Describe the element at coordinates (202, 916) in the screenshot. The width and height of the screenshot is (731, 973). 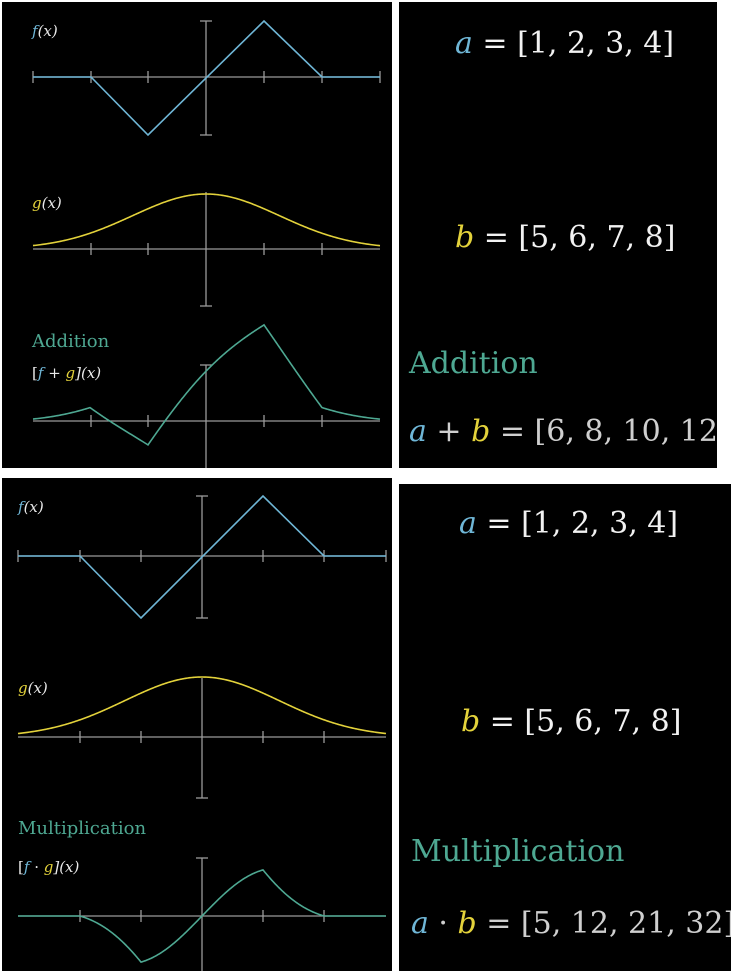
I see `product-curve` at that location.